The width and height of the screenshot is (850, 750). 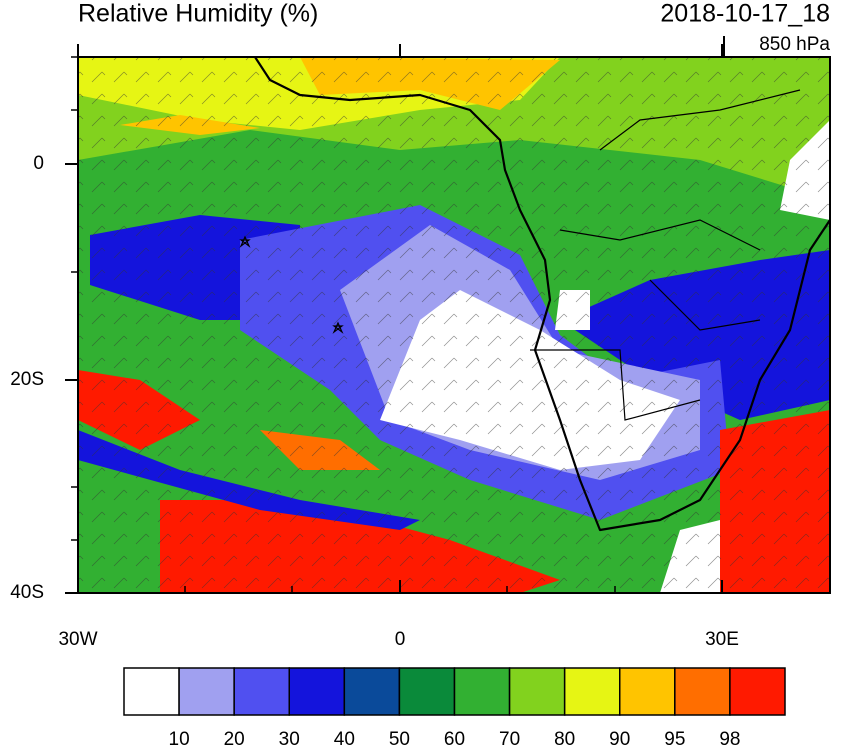 What do you see at coordinates (400, 639) in the screenshot?
I see `x-tick-label: 0` at bounding box center [400, 639].